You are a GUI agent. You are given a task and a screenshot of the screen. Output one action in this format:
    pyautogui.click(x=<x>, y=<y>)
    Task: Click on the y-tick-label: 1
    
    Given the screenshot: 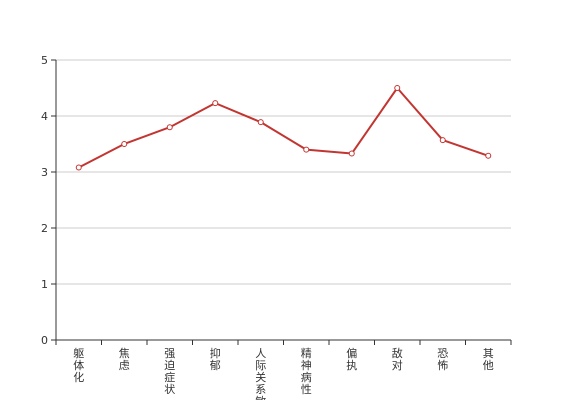 What is the action you would take?
    pyautogui.click(x=44, y=284)
    